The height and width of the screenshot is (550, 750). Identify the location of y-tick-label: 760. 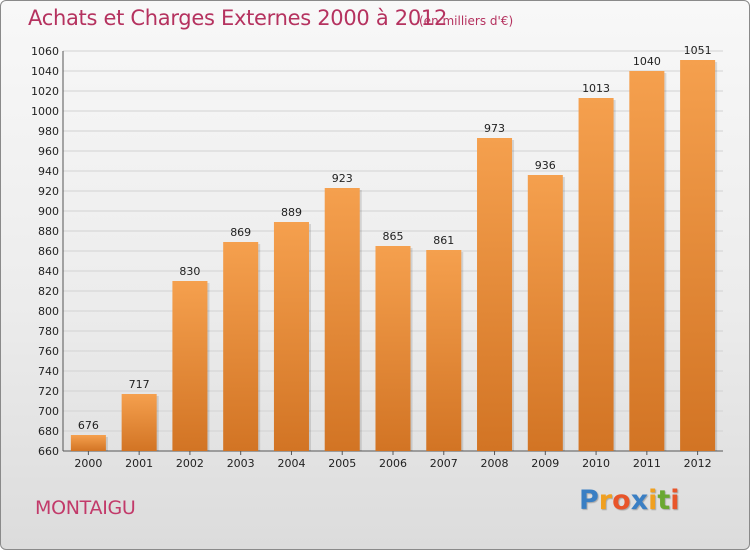
(48, 351).